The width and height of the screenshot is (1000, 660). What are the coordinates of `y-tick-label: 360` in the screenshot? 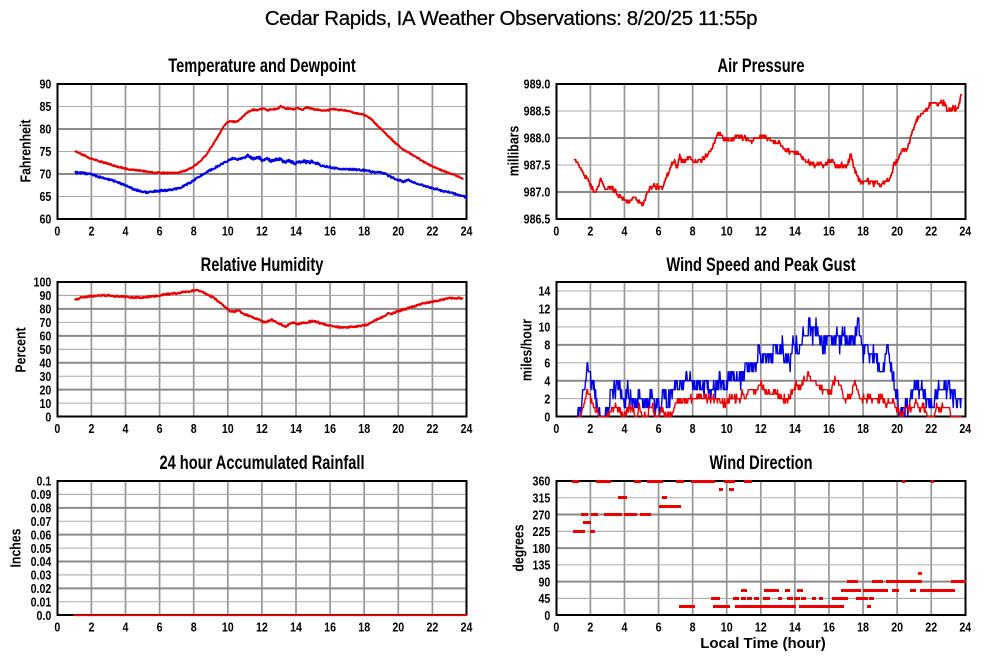 It's located at (542, 480).